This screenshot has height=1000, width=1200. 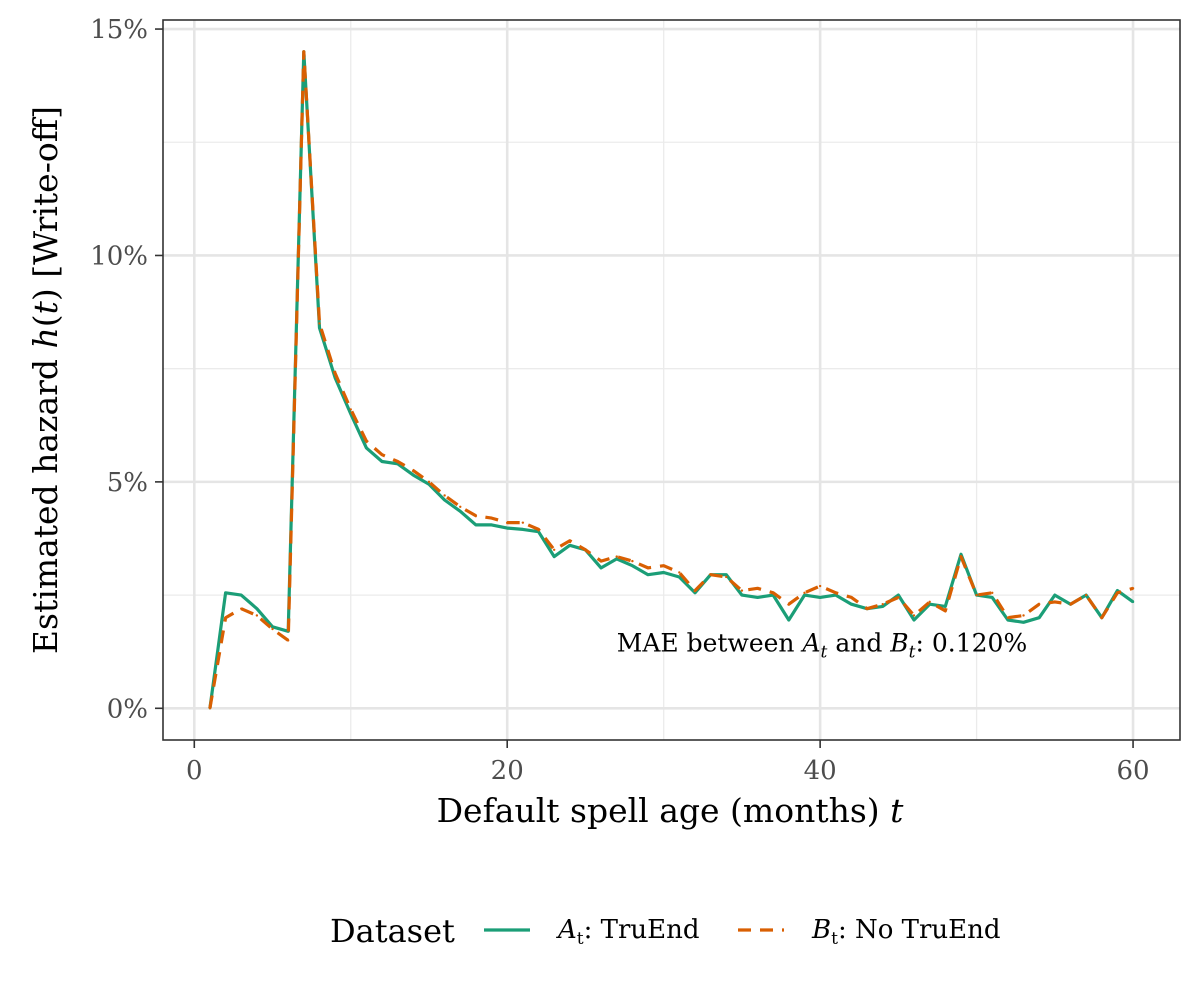 What do you see at coordinates (822, 646) in the screenshot?
I see `mae-annotation: MAE between At and Bt: 0.120%` at bounding box center [822, 646].